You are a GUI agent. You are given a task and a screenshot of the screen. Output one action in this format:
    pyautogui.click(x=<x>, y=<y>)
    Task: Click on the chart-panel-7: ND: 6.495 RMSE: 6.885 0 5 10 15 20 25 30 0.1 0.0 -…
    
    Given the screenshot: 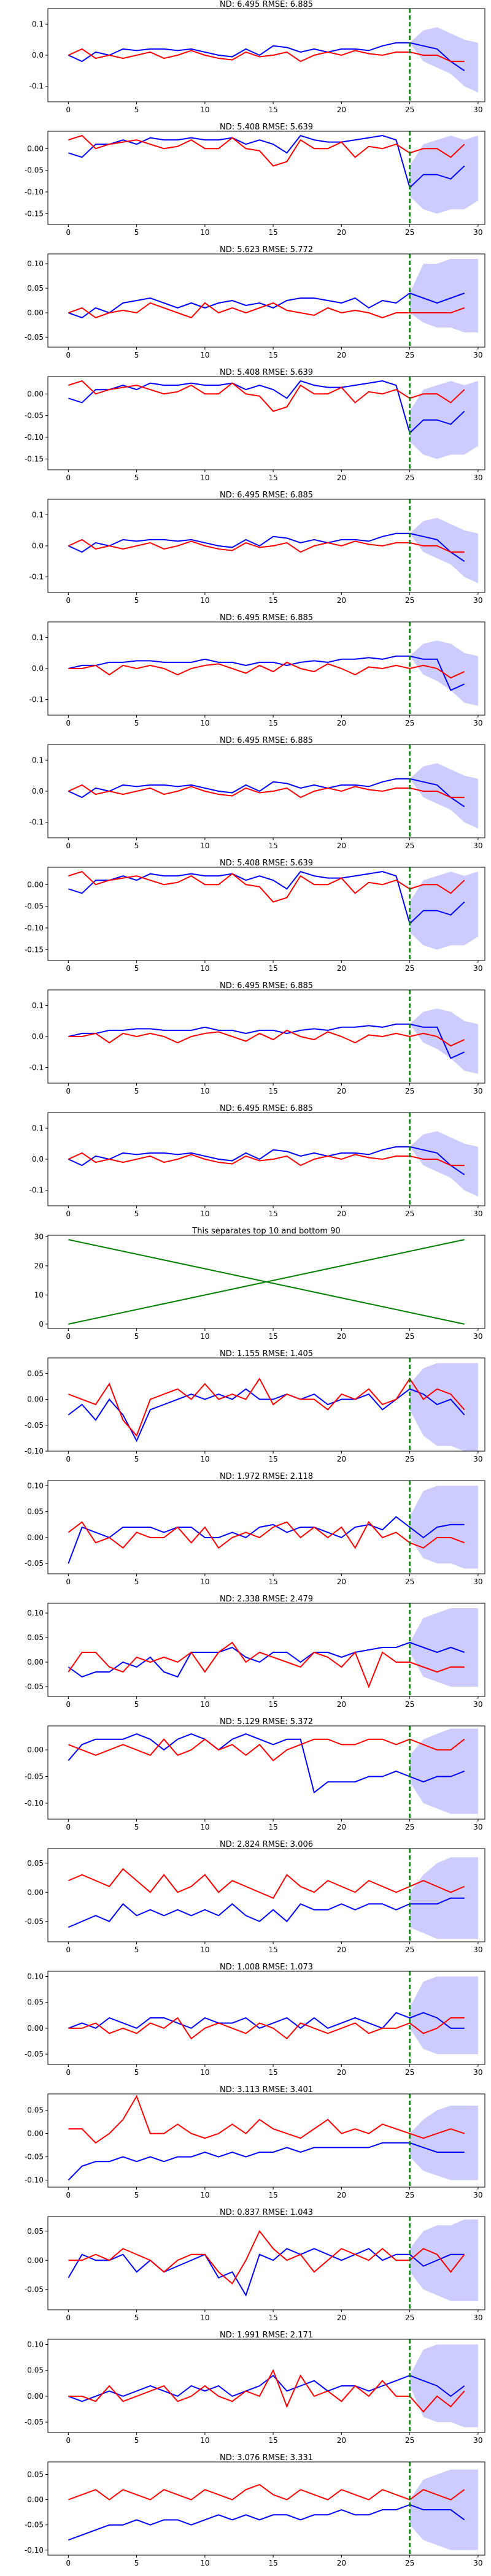 What is the action you would take?
    pyautogui.click(x=257, y=793)
    